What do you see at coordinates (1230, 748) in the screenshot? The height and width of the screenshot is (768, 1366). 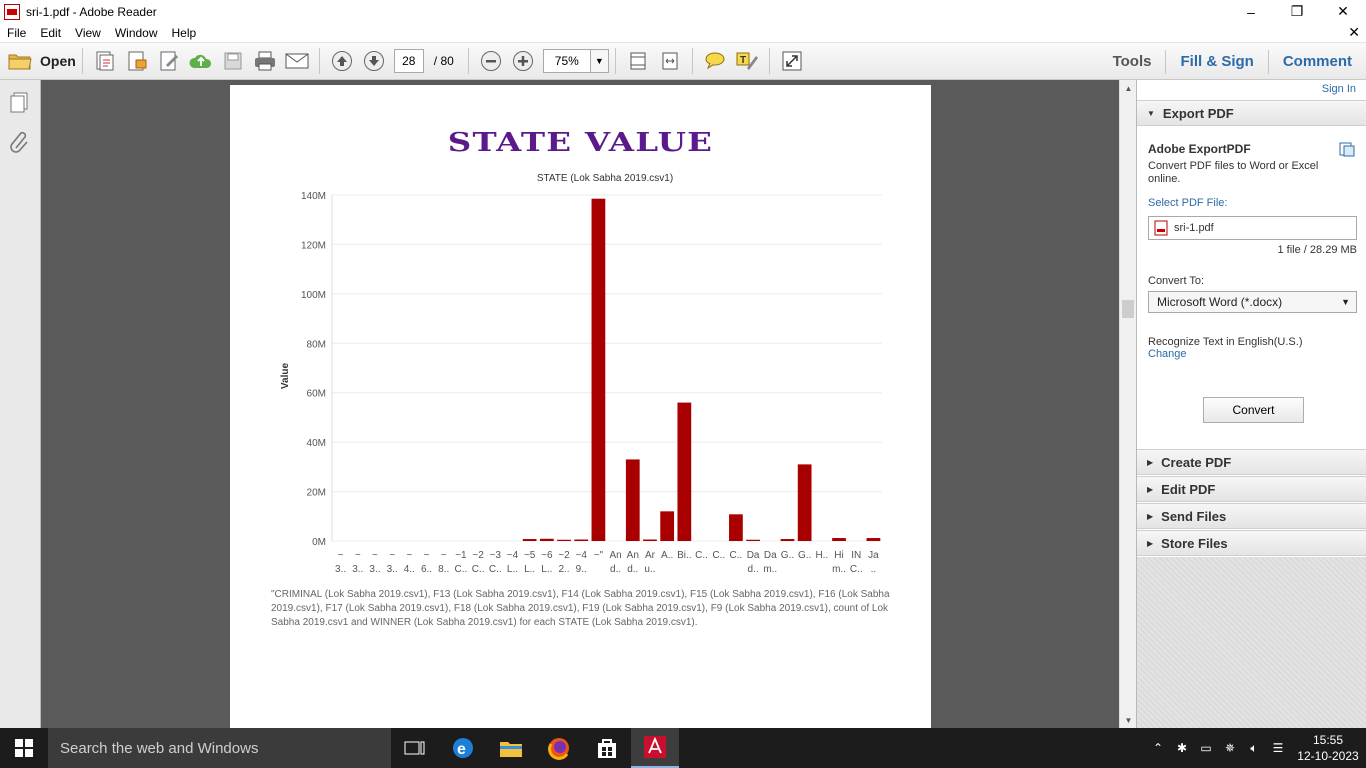 I see `network-icon: ✵` at bounding box center [1230, 748].